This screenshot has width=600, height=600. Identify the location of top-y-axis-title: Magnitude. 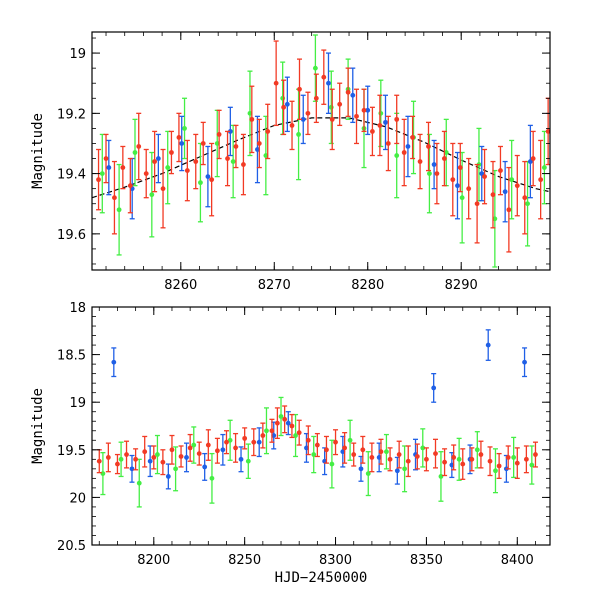
(38, 151).